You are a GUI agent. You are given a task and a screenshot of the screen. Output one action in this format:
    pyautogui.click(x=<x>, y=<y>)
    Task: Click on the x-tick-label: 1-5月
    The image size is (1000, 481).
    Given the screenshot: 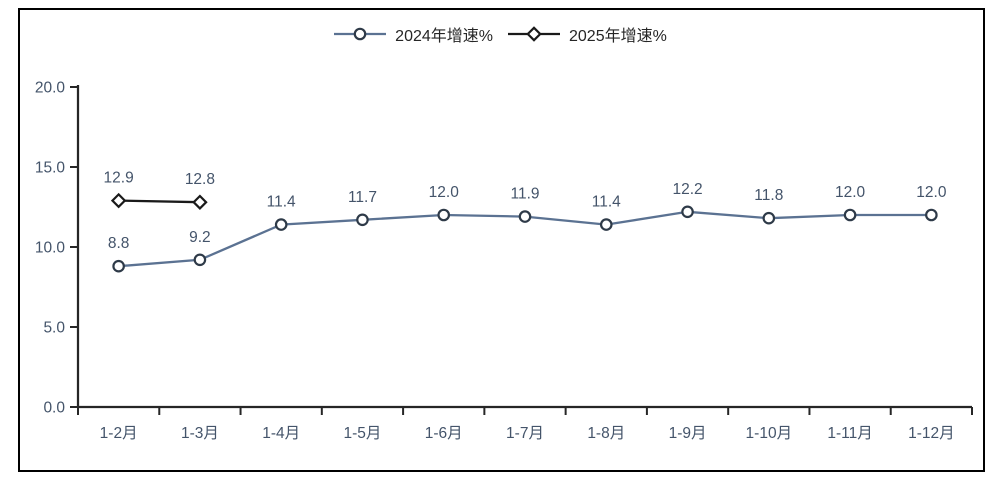 What is the action you would take?
    pyautogui.click(x=363, y=433)
    